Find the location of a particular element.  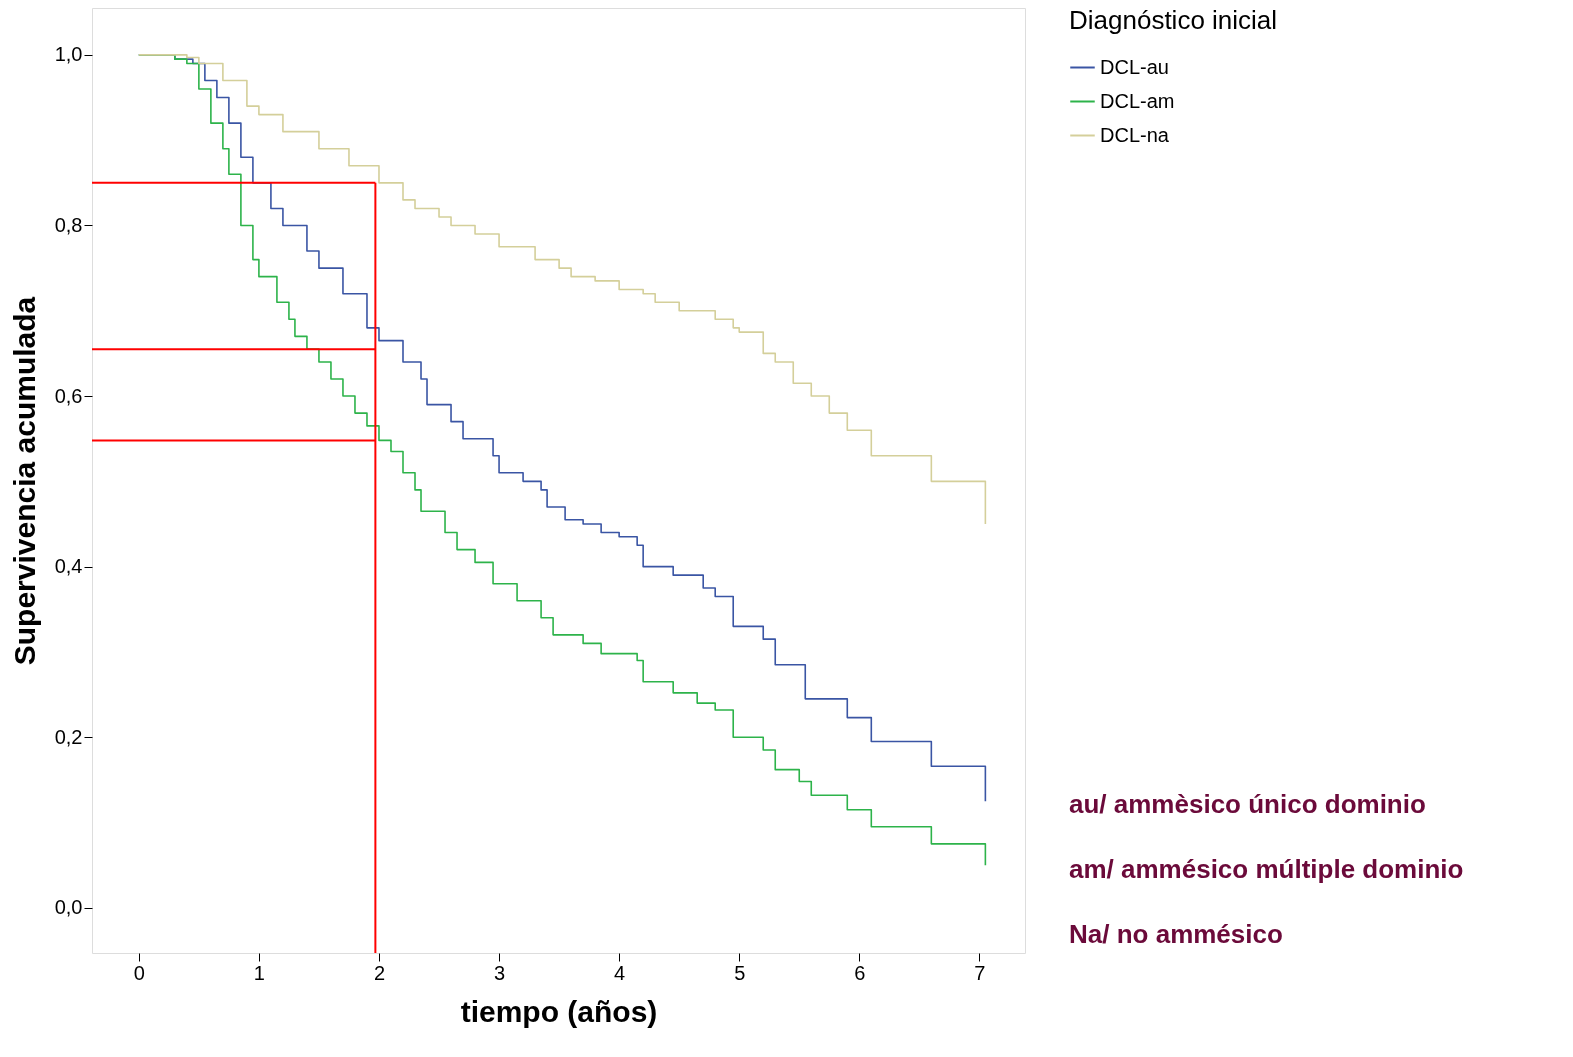

y-tick-label: 0,4 is located at coordinates (68, 566).